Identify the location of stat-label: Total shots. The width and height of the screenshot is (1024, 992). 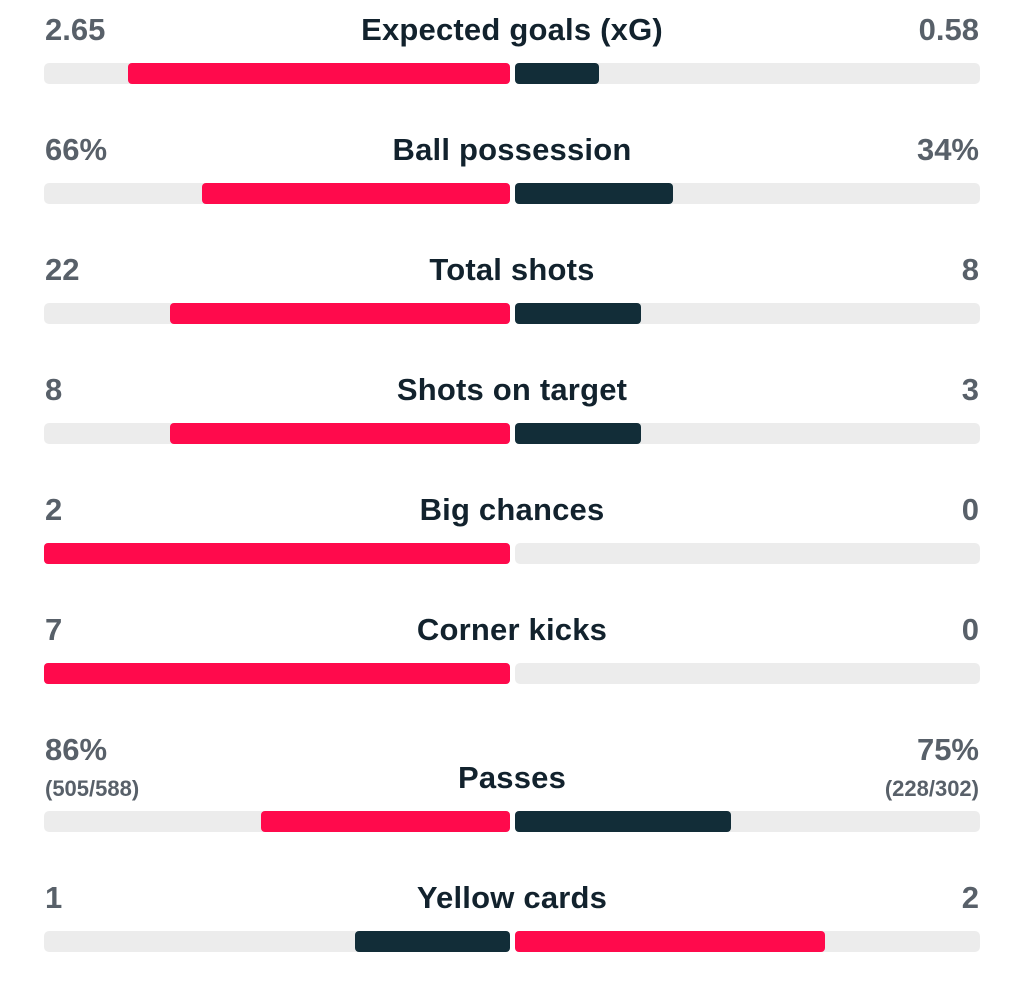
(512, 269).